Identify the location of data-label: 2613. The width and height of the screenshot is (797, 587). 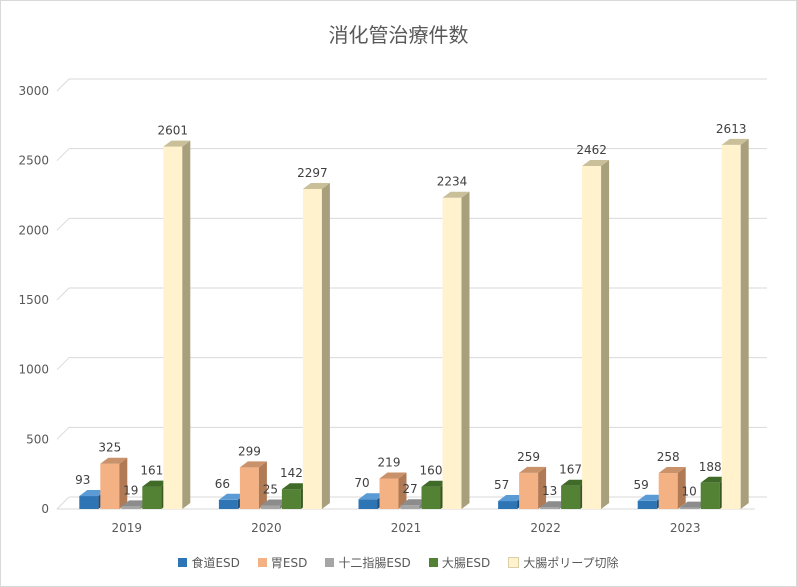
(731, 129).